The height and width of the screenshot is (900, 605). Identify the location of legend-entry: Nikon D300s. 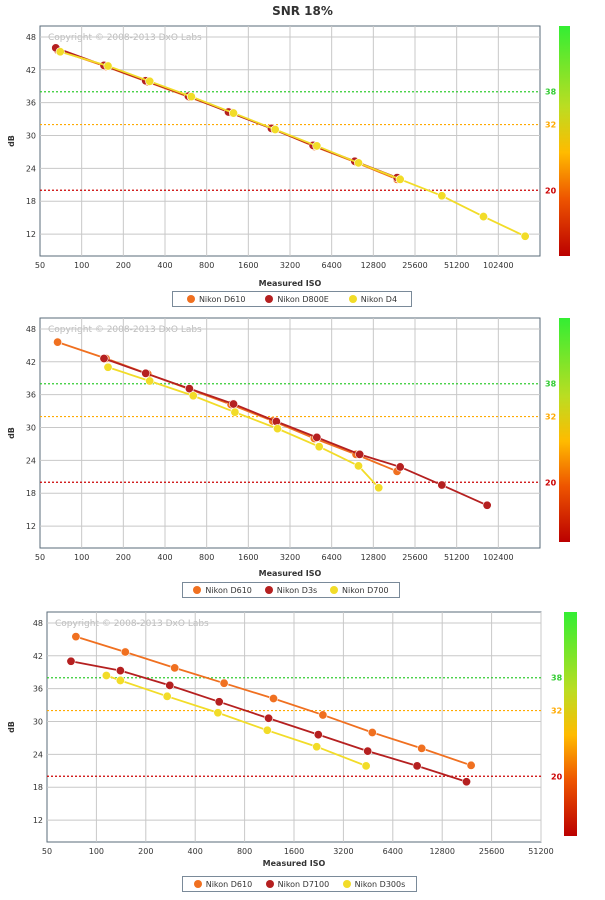
(374, 884).